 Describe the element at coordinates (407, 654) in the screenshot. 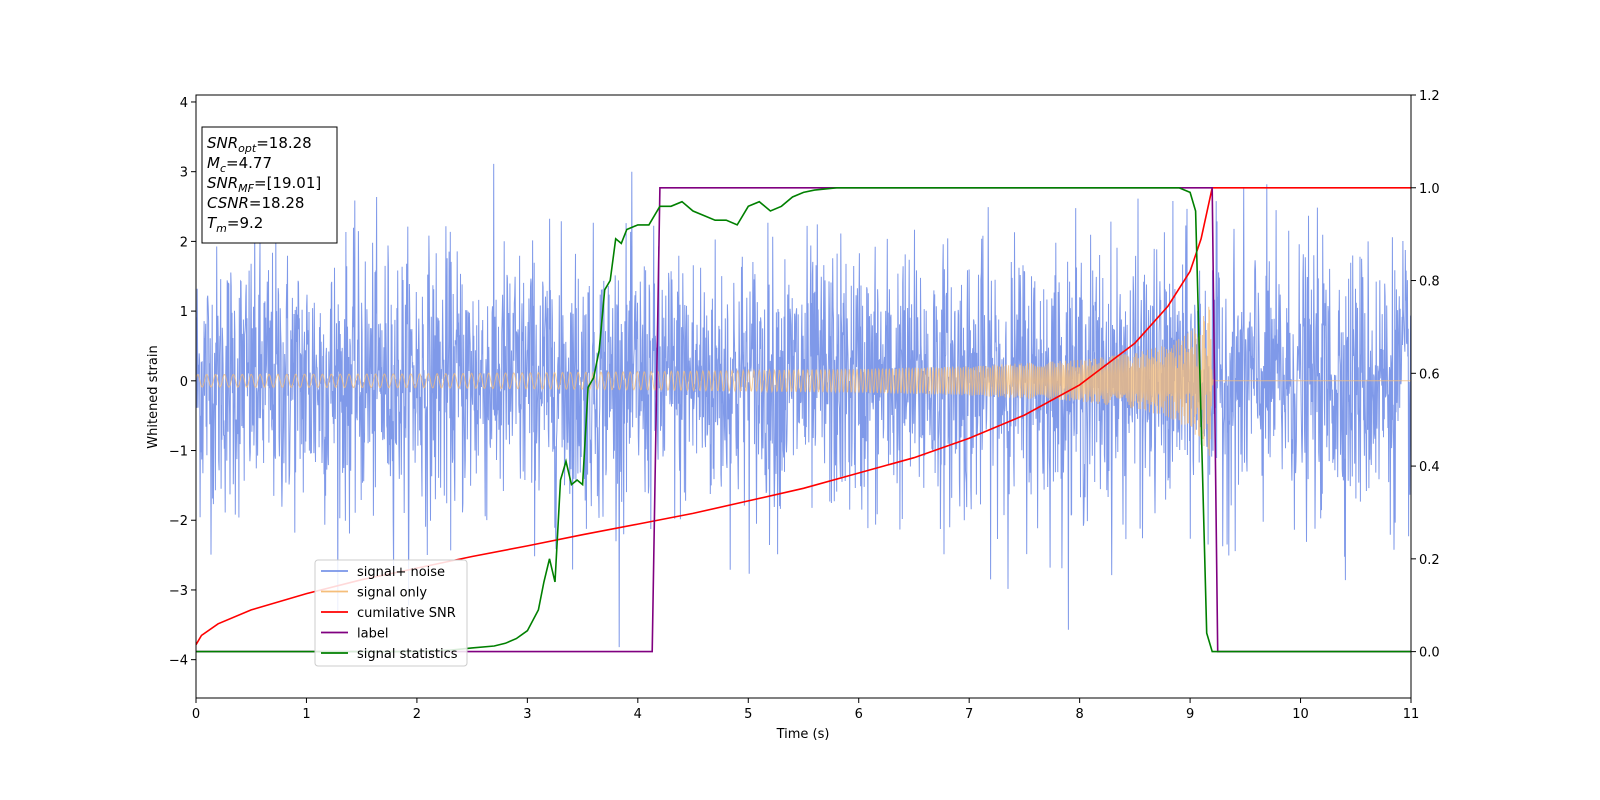

I see `legend-label: signal statistics` at that location.